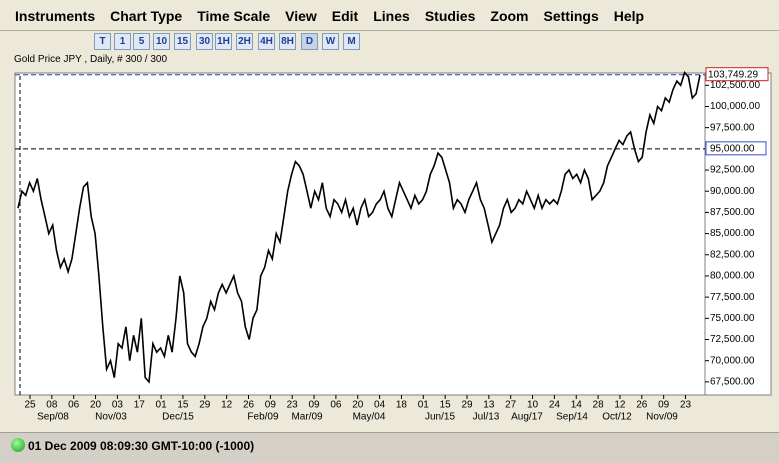 This screenshot has width=779, height=463. What do you see at coordinates (555, 405) in the screenshot?
I see `x-day-label: 24` at bounding box center [555, 405].